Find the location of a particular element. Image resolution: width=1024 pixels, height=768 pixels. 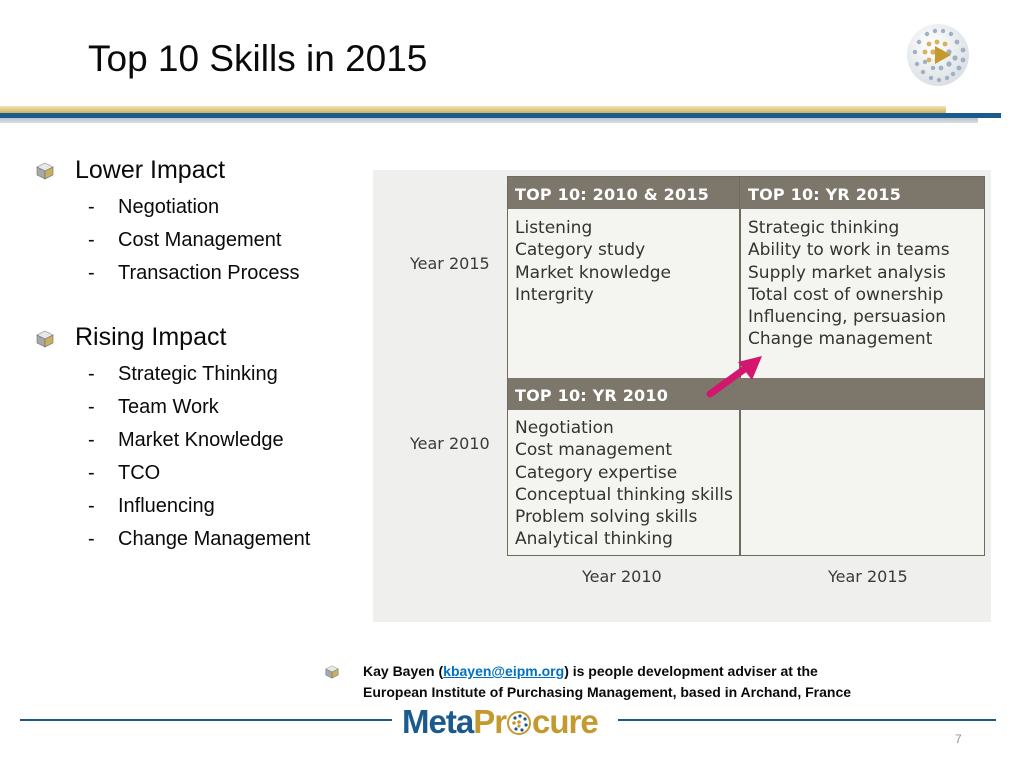

list-item: - Negotiation is located at coordinates (154, 207).